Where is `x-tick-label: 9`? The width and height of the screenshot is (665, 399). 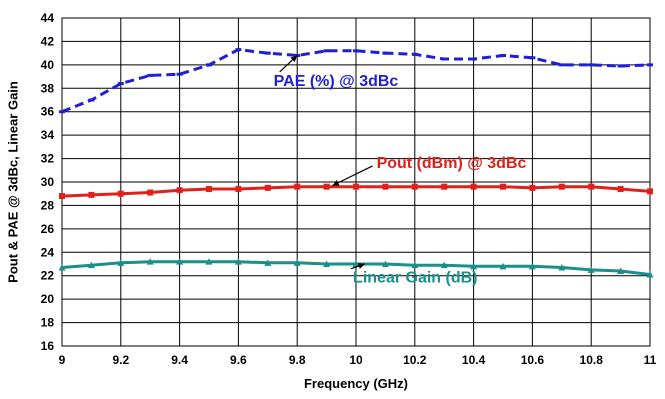 x-tick-label: 9 is located at coordinates (62, 360).